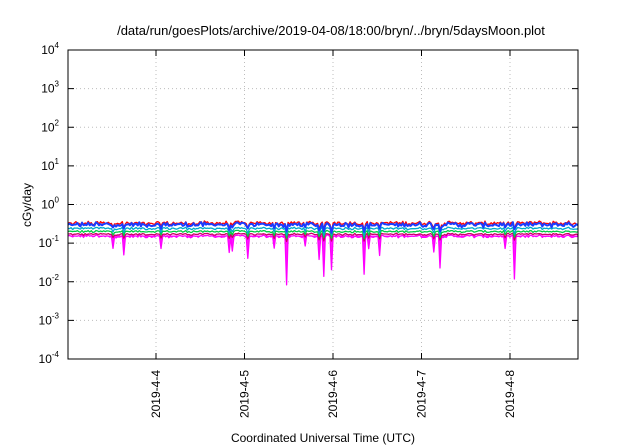  What do you see at coordinates (27, 205) in the screenshot?
I see `y-axis-label: cGy/day` at bounding box center [27, 205].